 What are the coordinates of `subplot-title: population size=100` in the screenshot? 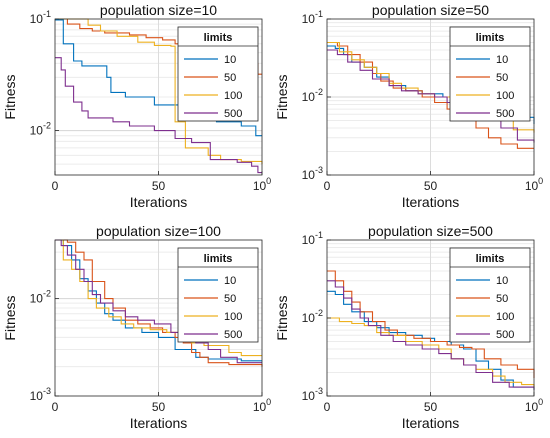 It's located at (158, 231).